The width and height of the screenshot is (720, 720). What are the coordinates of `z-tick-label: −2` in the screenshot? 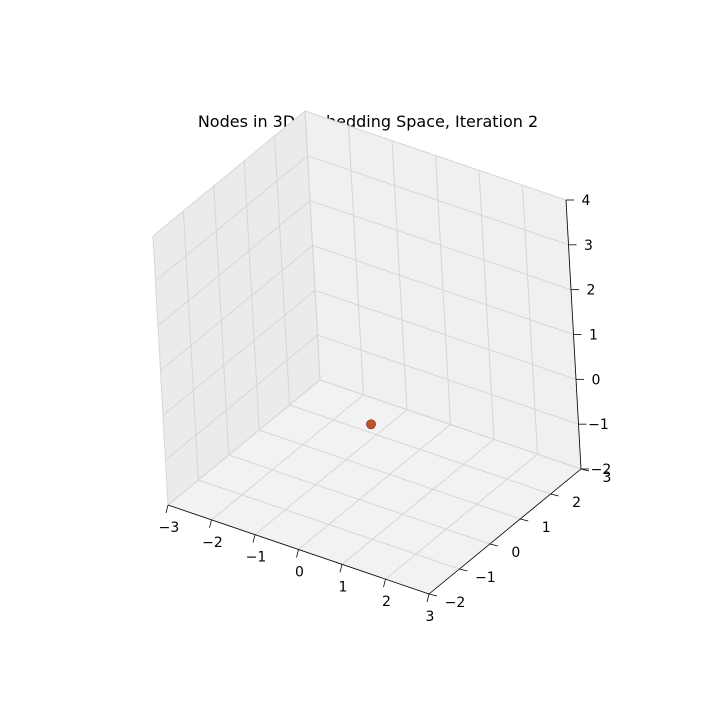 It's located at (601, 470).